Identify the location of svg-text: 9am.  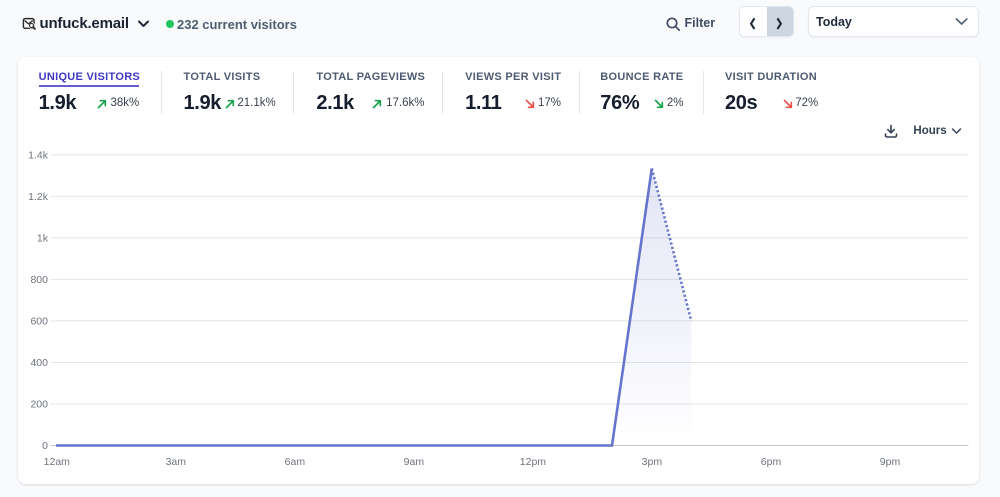
(414, 462).